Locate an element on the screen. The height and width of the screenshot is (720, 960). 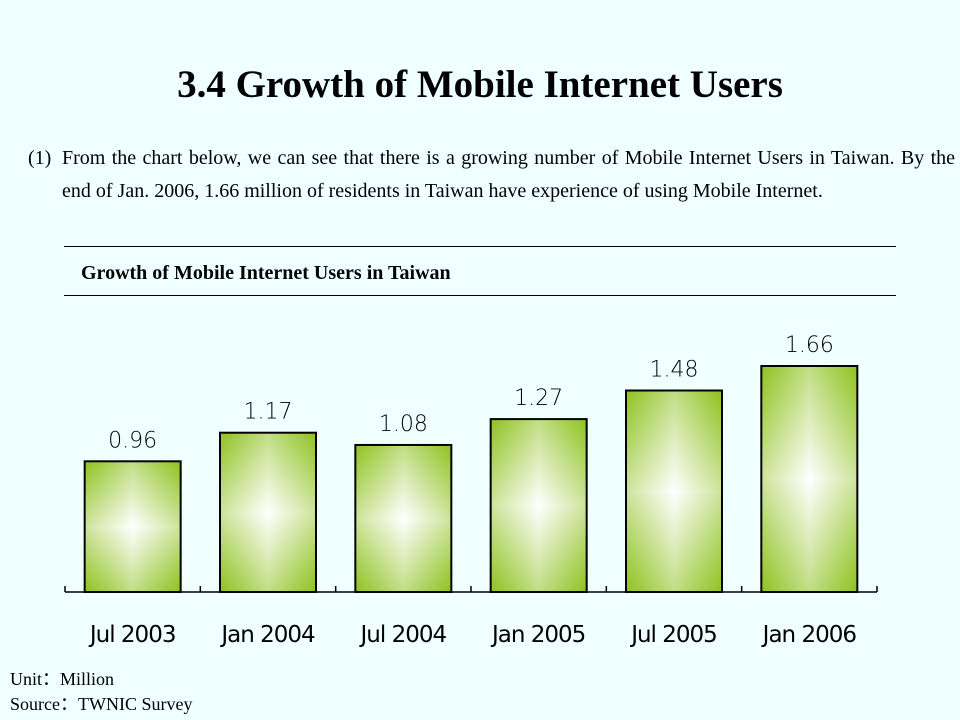
bar-value-label: 1.08 is located at coordinates (403, 424).